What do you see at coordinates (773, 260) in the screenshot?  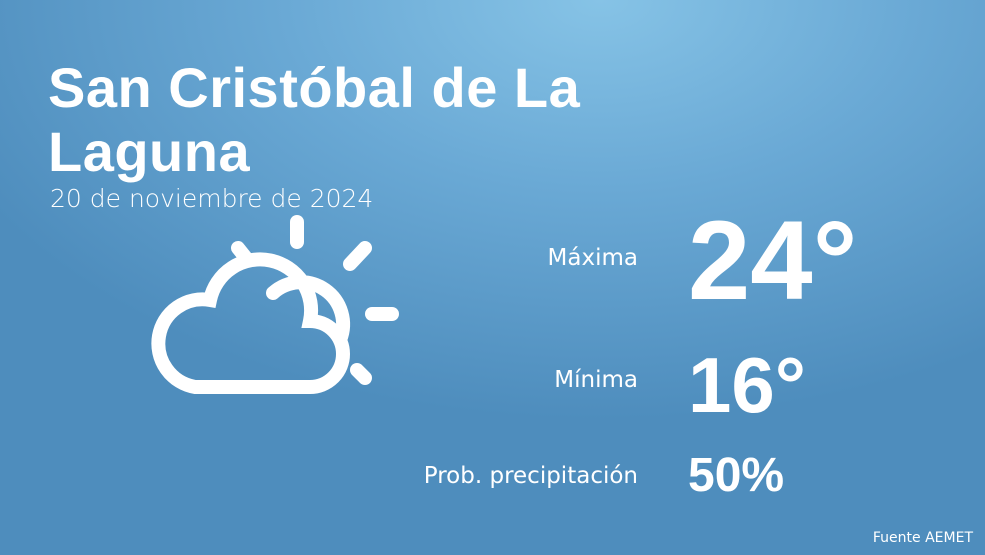 I see `stat-value: 24°` at bounding box center [773, 260].